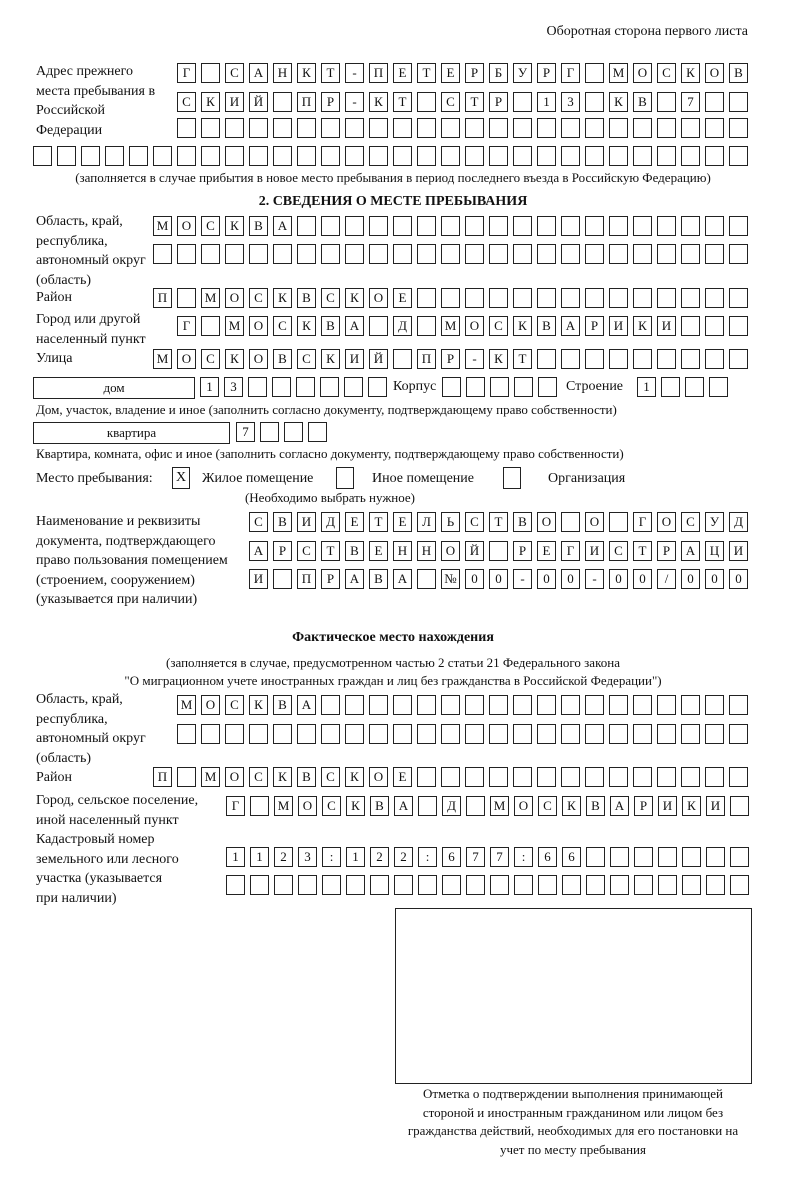 The image size is (800, 1180). Describe the element at coordinates (330, 102) in the screenshot. I see `char-cell: Р` at that location.